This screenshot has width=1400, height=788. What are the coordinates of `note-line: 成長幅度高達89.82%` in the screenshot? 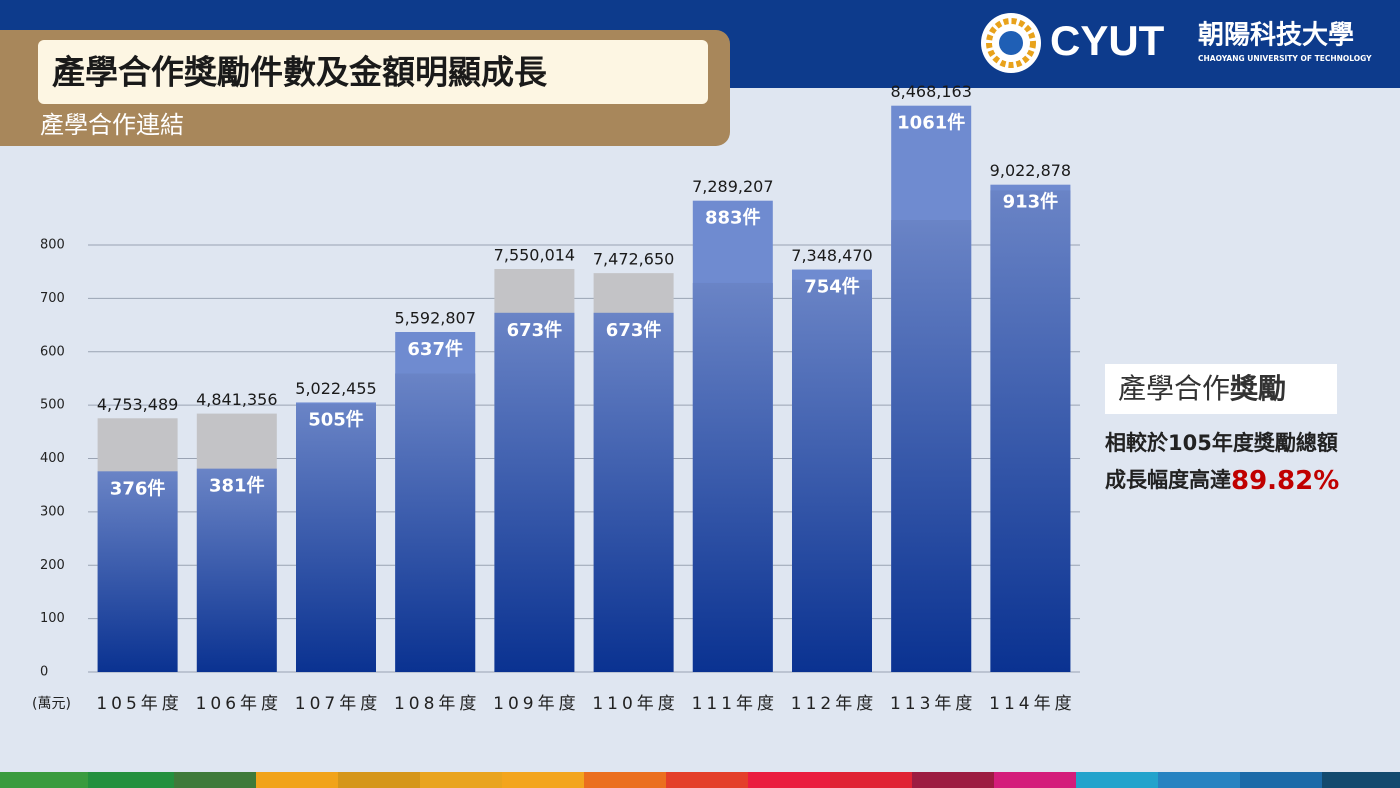 It's located at (1222, 481).